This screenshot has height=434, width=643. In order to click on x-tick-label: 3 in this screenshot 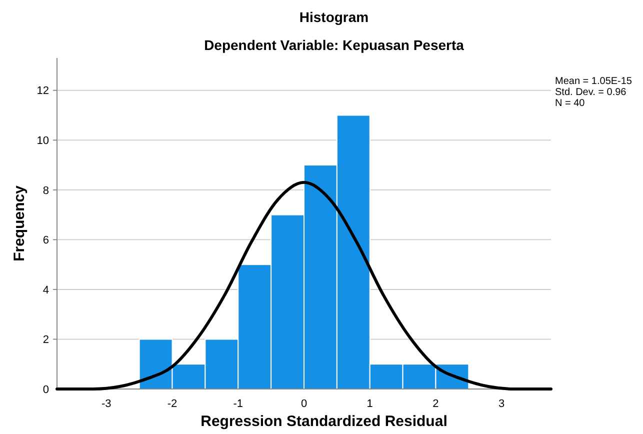, I will do `click(501, 404)`.